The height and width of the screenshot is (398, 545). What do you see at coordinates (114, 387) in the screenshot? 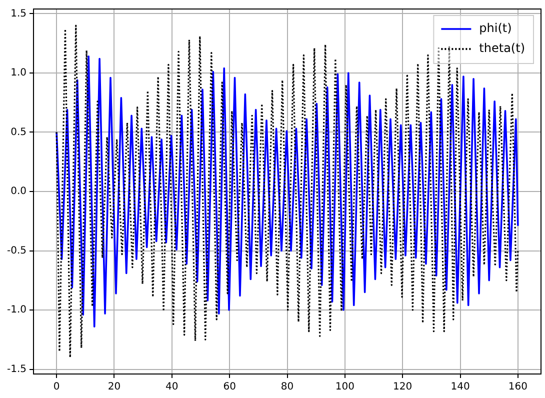
I see `x-tick-label: 20` at bounding box center [114, 387].